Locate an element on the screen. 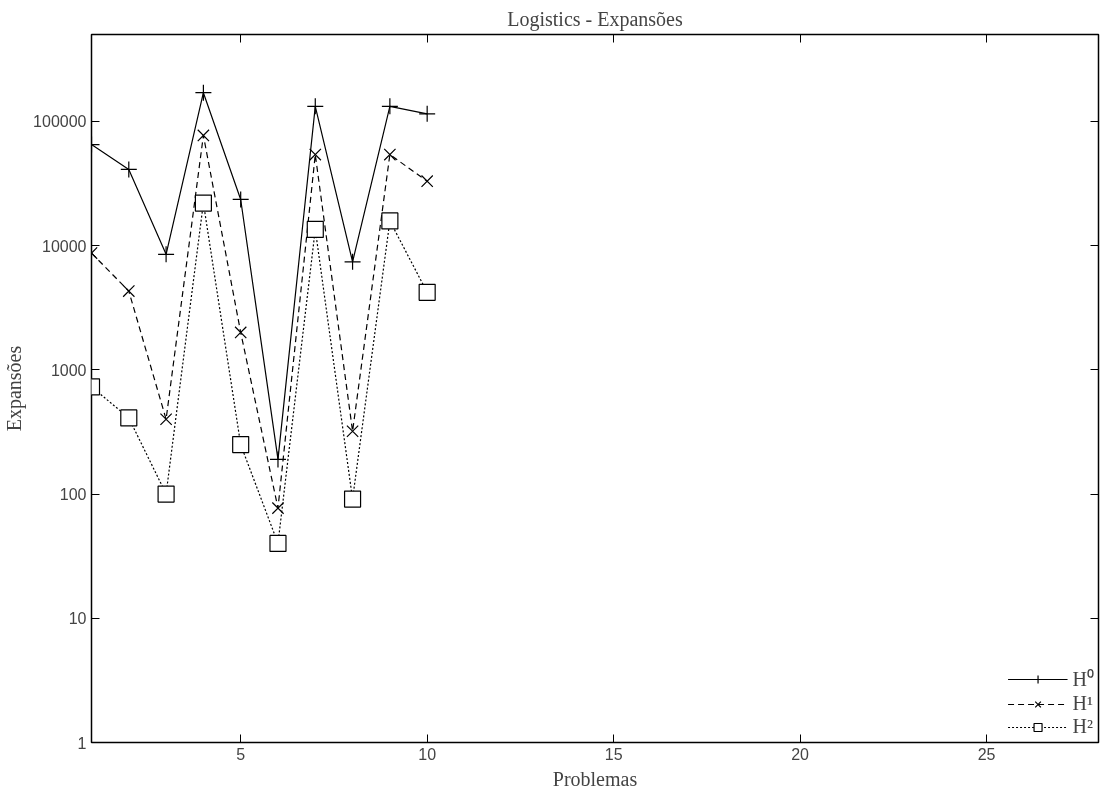  y-tick-label: 1000 is located at coordinates (68, 370).